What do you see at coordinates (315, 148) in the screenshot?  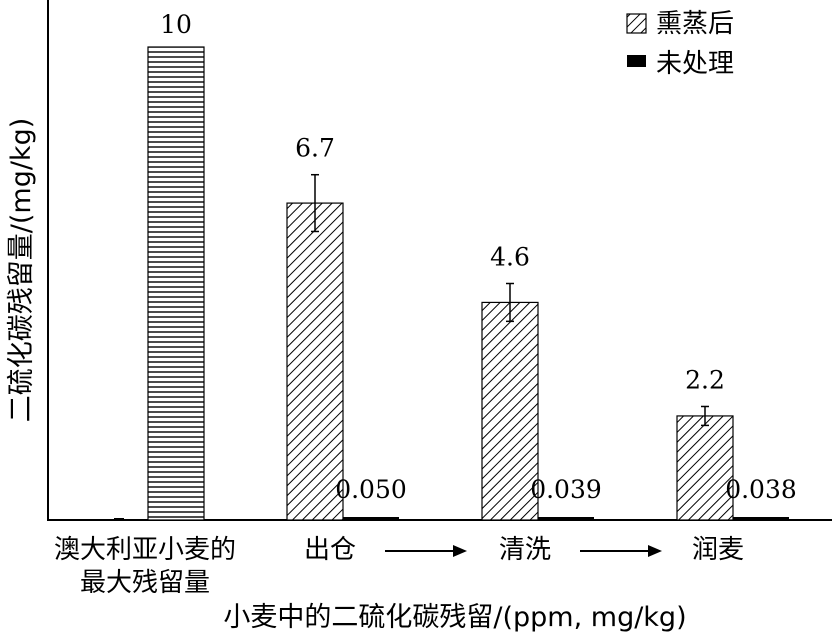 I see `value-label-fumigated: 6.7` at bounding box center [315, 148].